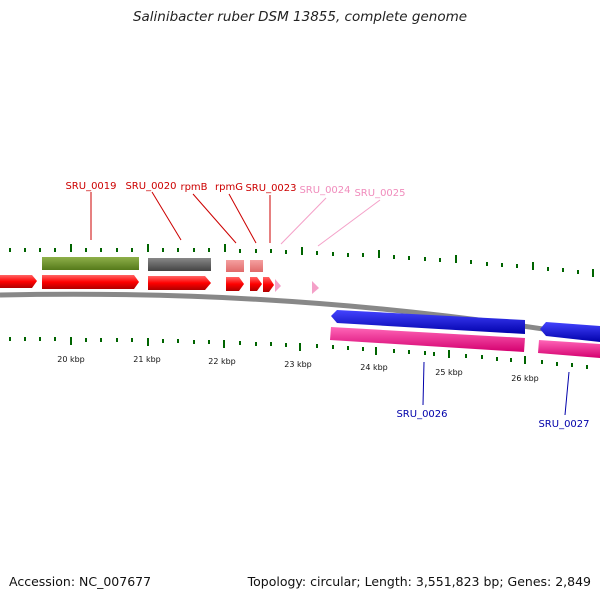  Describe the element at coordinates (449, 372) in the screenshot. I see `scale-label: 25 kbp` at that location.